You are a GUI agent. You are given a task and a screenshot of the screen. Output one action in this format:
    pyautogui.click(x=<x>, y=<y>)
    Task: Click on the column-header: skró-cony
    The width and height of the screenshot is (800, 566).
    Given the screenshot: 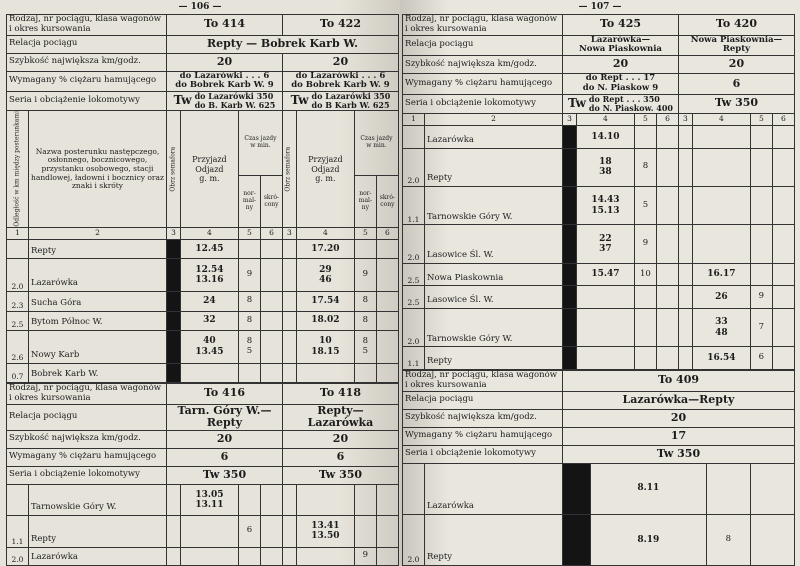 What is the action you would take?
    pyautogui.click(x=271, y=202)
    